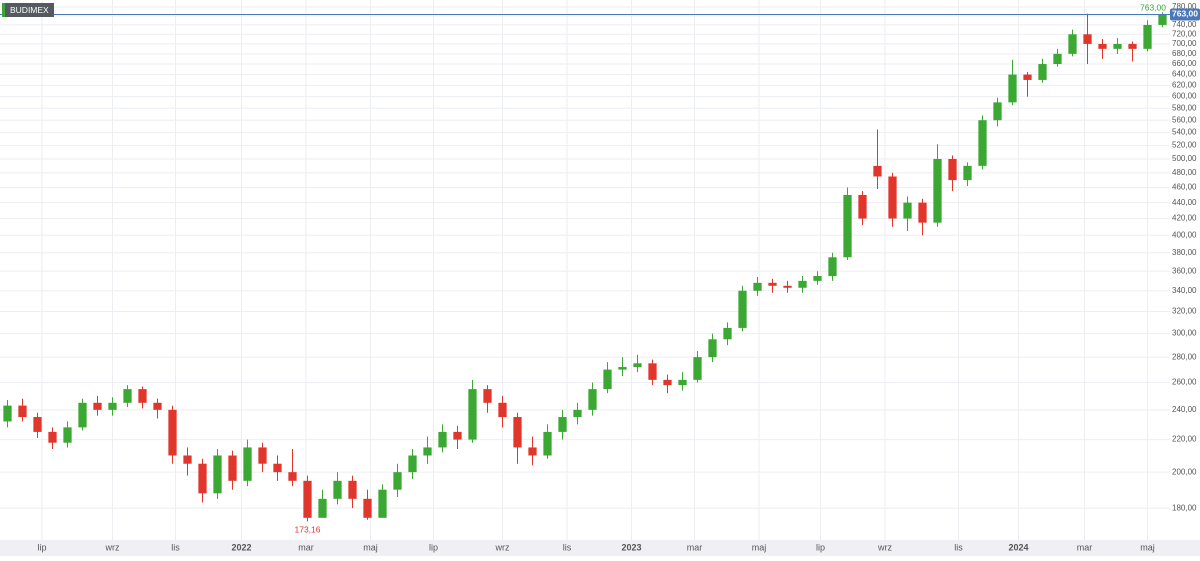  Describe the element at coordinates (1184, 439) in the screenshot. I see `y-tick-label: 220,00` at that location.